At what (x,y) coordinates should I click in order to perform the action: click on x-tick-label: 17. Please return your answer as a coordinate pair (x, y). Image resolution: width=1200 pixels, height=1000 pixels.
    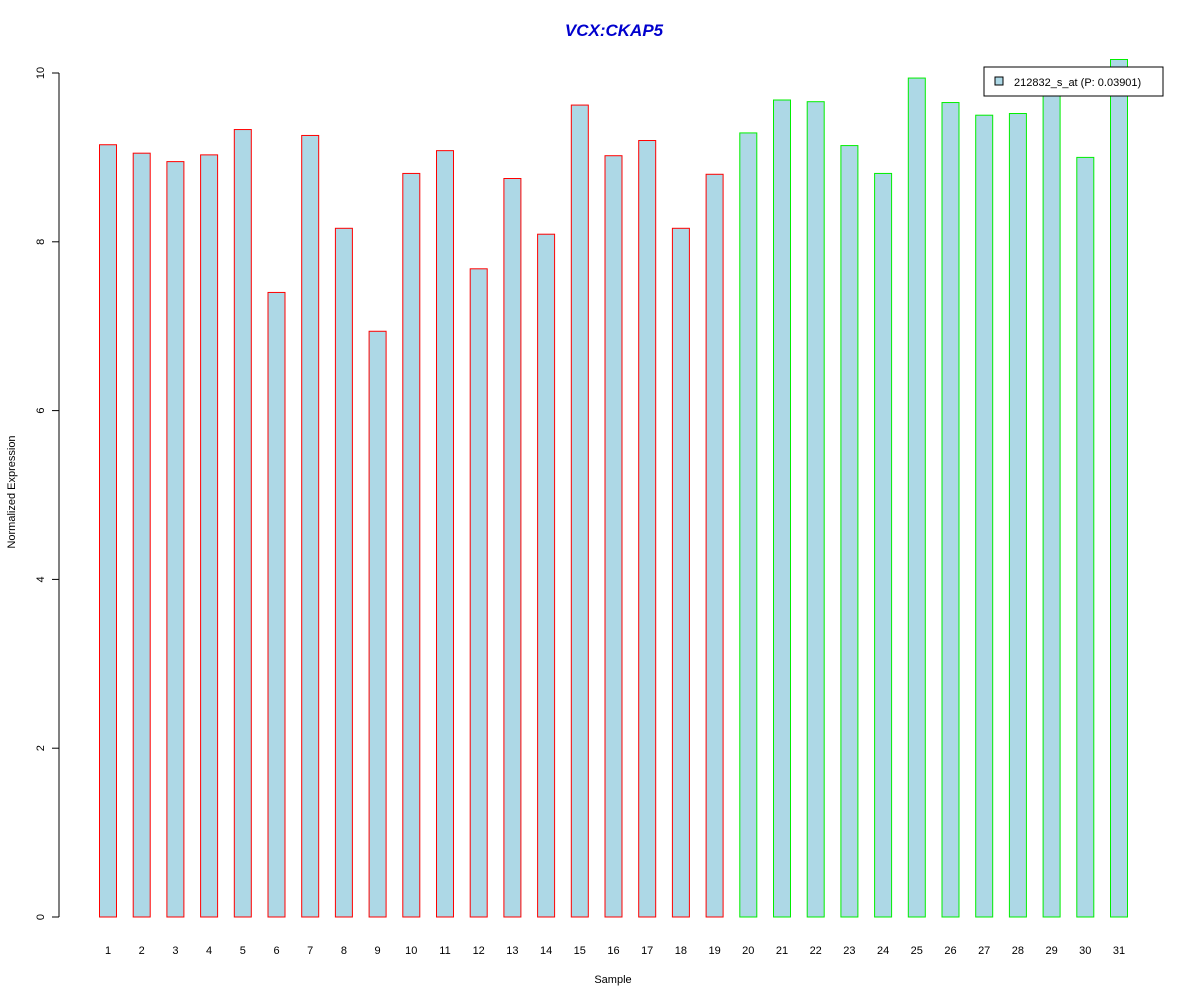
    Looking at the image, I should click on (647, 951).